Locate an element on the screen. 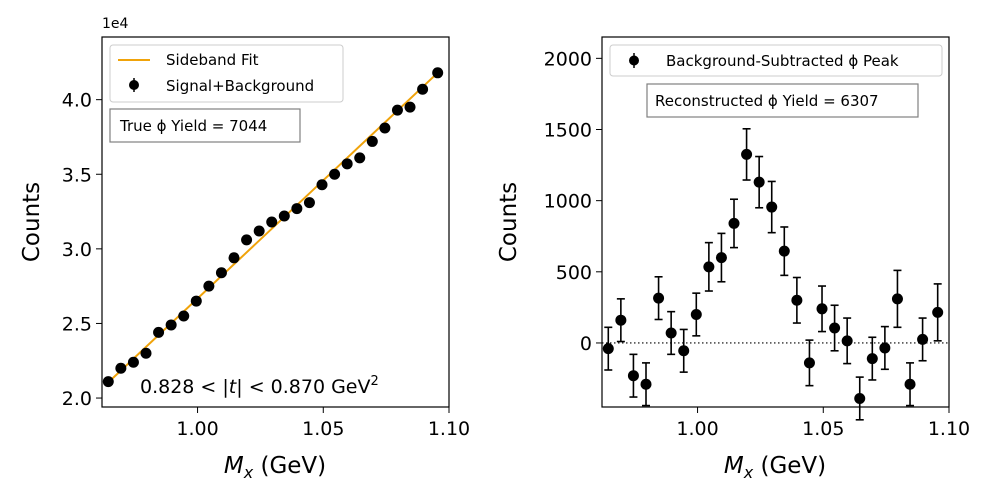 Image resolution: width=997 pixels, height=498 pixels. left-legend-frame is located at coordinates (226, 73).